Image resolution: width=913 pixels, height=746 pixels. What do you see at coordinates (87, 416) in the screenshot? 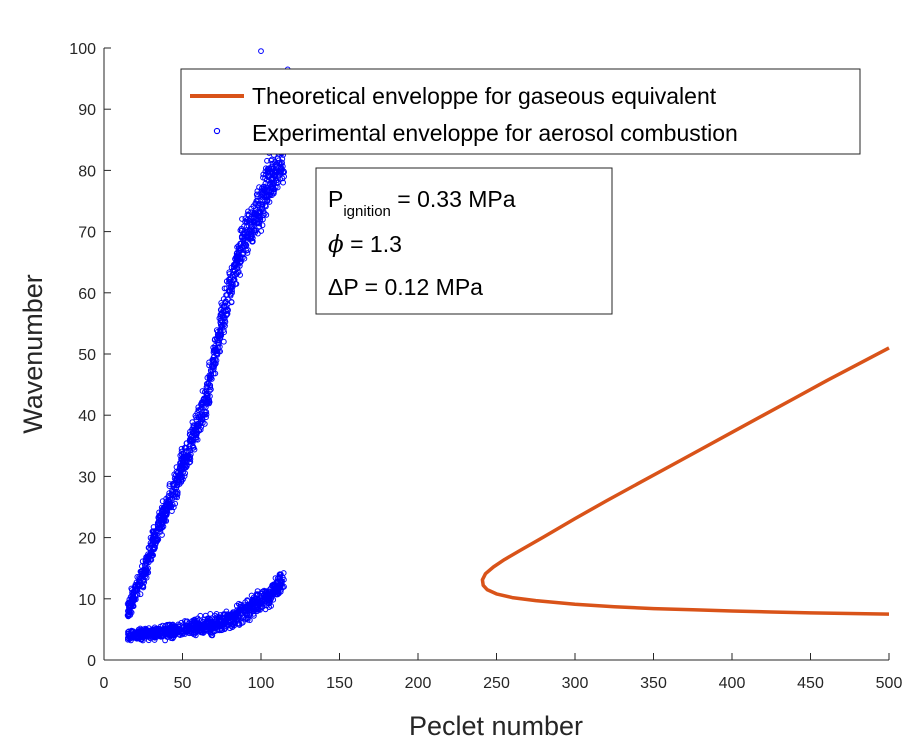
I see `y-tick-label: 40` at bounding box center [87, 416].